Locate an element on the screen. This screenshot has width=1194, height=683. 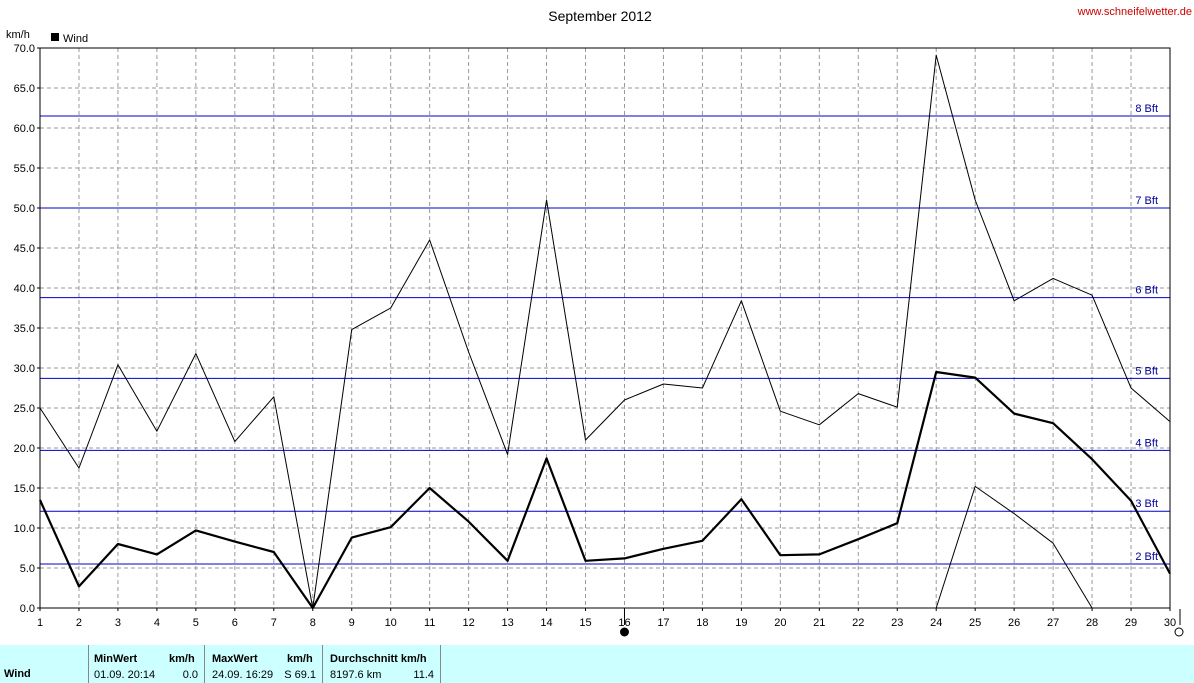
x-tick-label: 15 is located at coordinates (585, 623).